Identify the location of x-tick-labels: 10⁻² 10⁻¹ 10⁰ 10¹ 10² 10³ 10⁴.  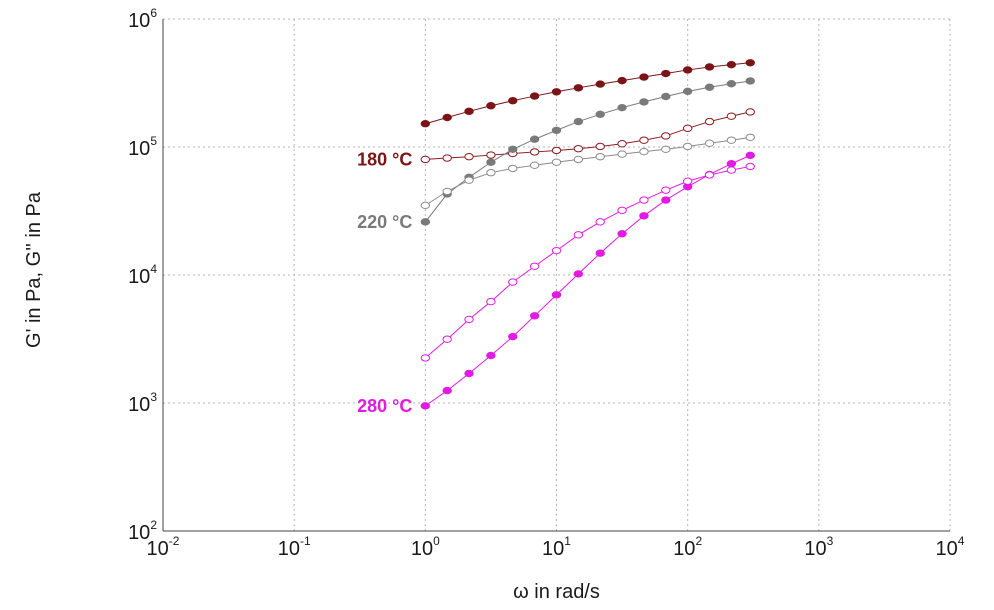
(556, 547).